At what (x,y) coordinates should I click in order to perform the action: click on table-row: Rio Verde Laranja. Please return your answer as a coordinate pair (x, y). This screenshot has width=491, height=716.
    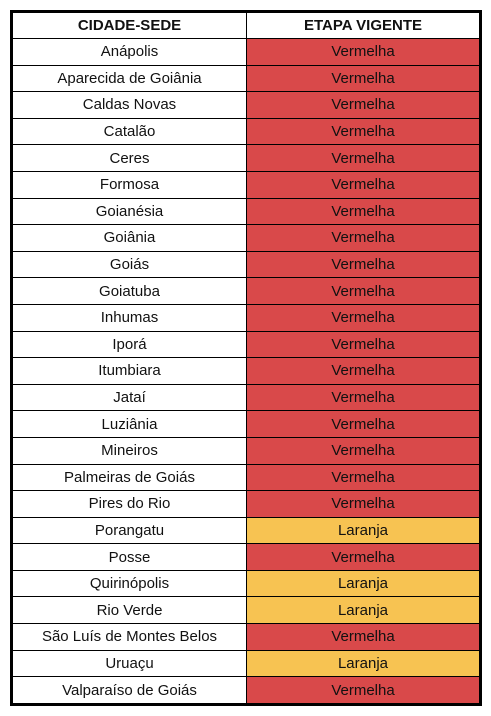
    Looking at the image, I should click on (246, 610).